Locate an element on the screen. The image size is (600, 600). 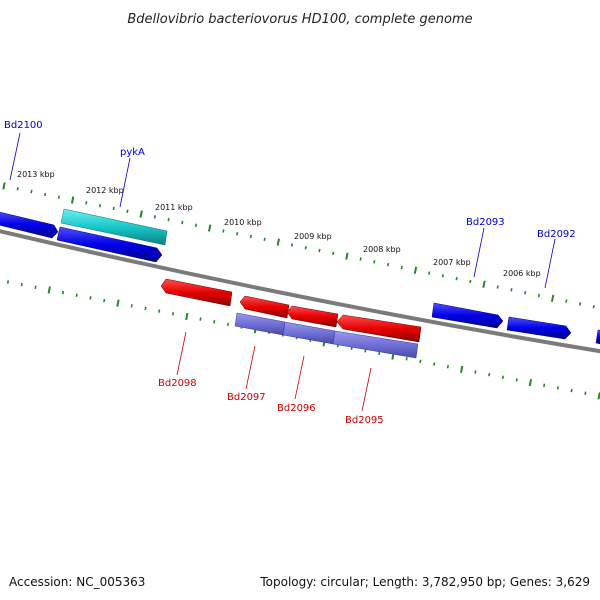
gene-bd2098-arrow is located at coordinates (196, 292).